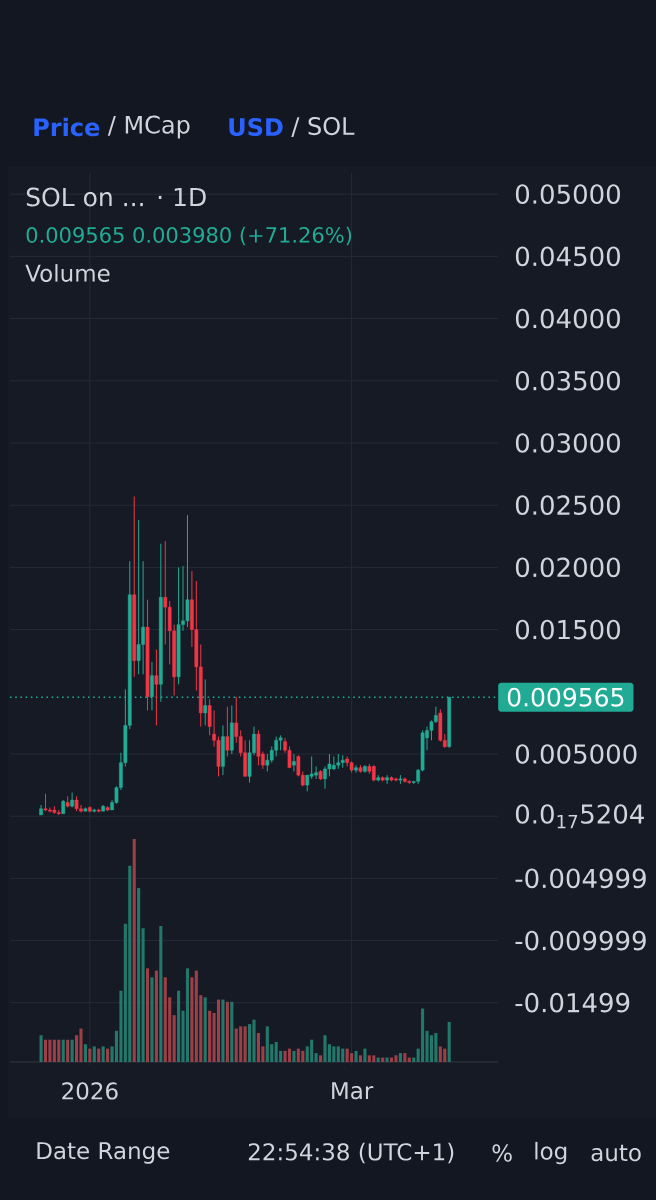 This screenshot has width=656, height=1200. I want to click on y-tick-label: -0.01499, so click(572, 1002).